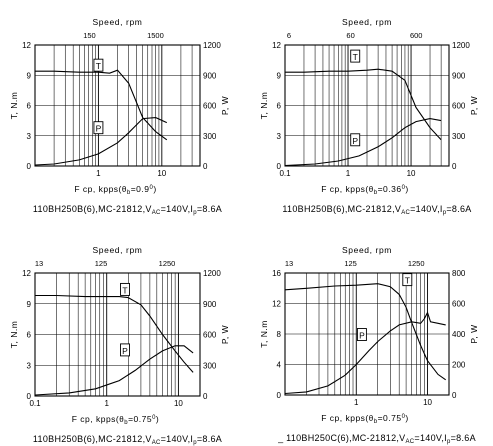 The width and height of the screenshot is (493, 446). Describe the element at coordinates (89, 35) in the screenshot. I see `top-tick-label: 150` at that location.